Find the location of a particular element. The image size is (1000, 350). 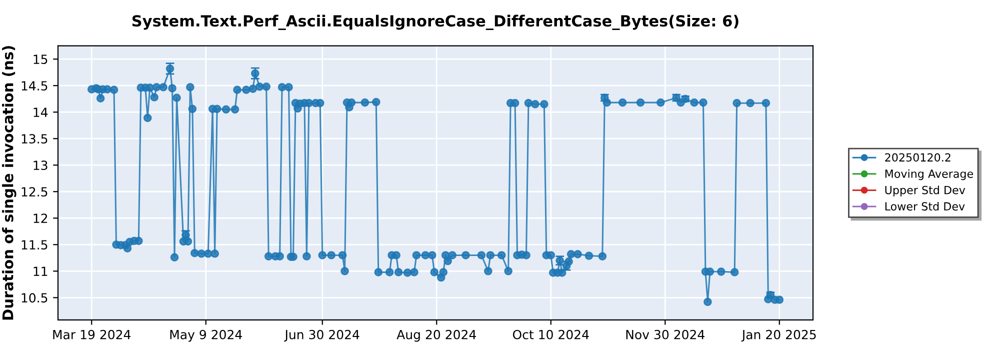

y-tick-label: 12 is located at coordinates (41, 218).